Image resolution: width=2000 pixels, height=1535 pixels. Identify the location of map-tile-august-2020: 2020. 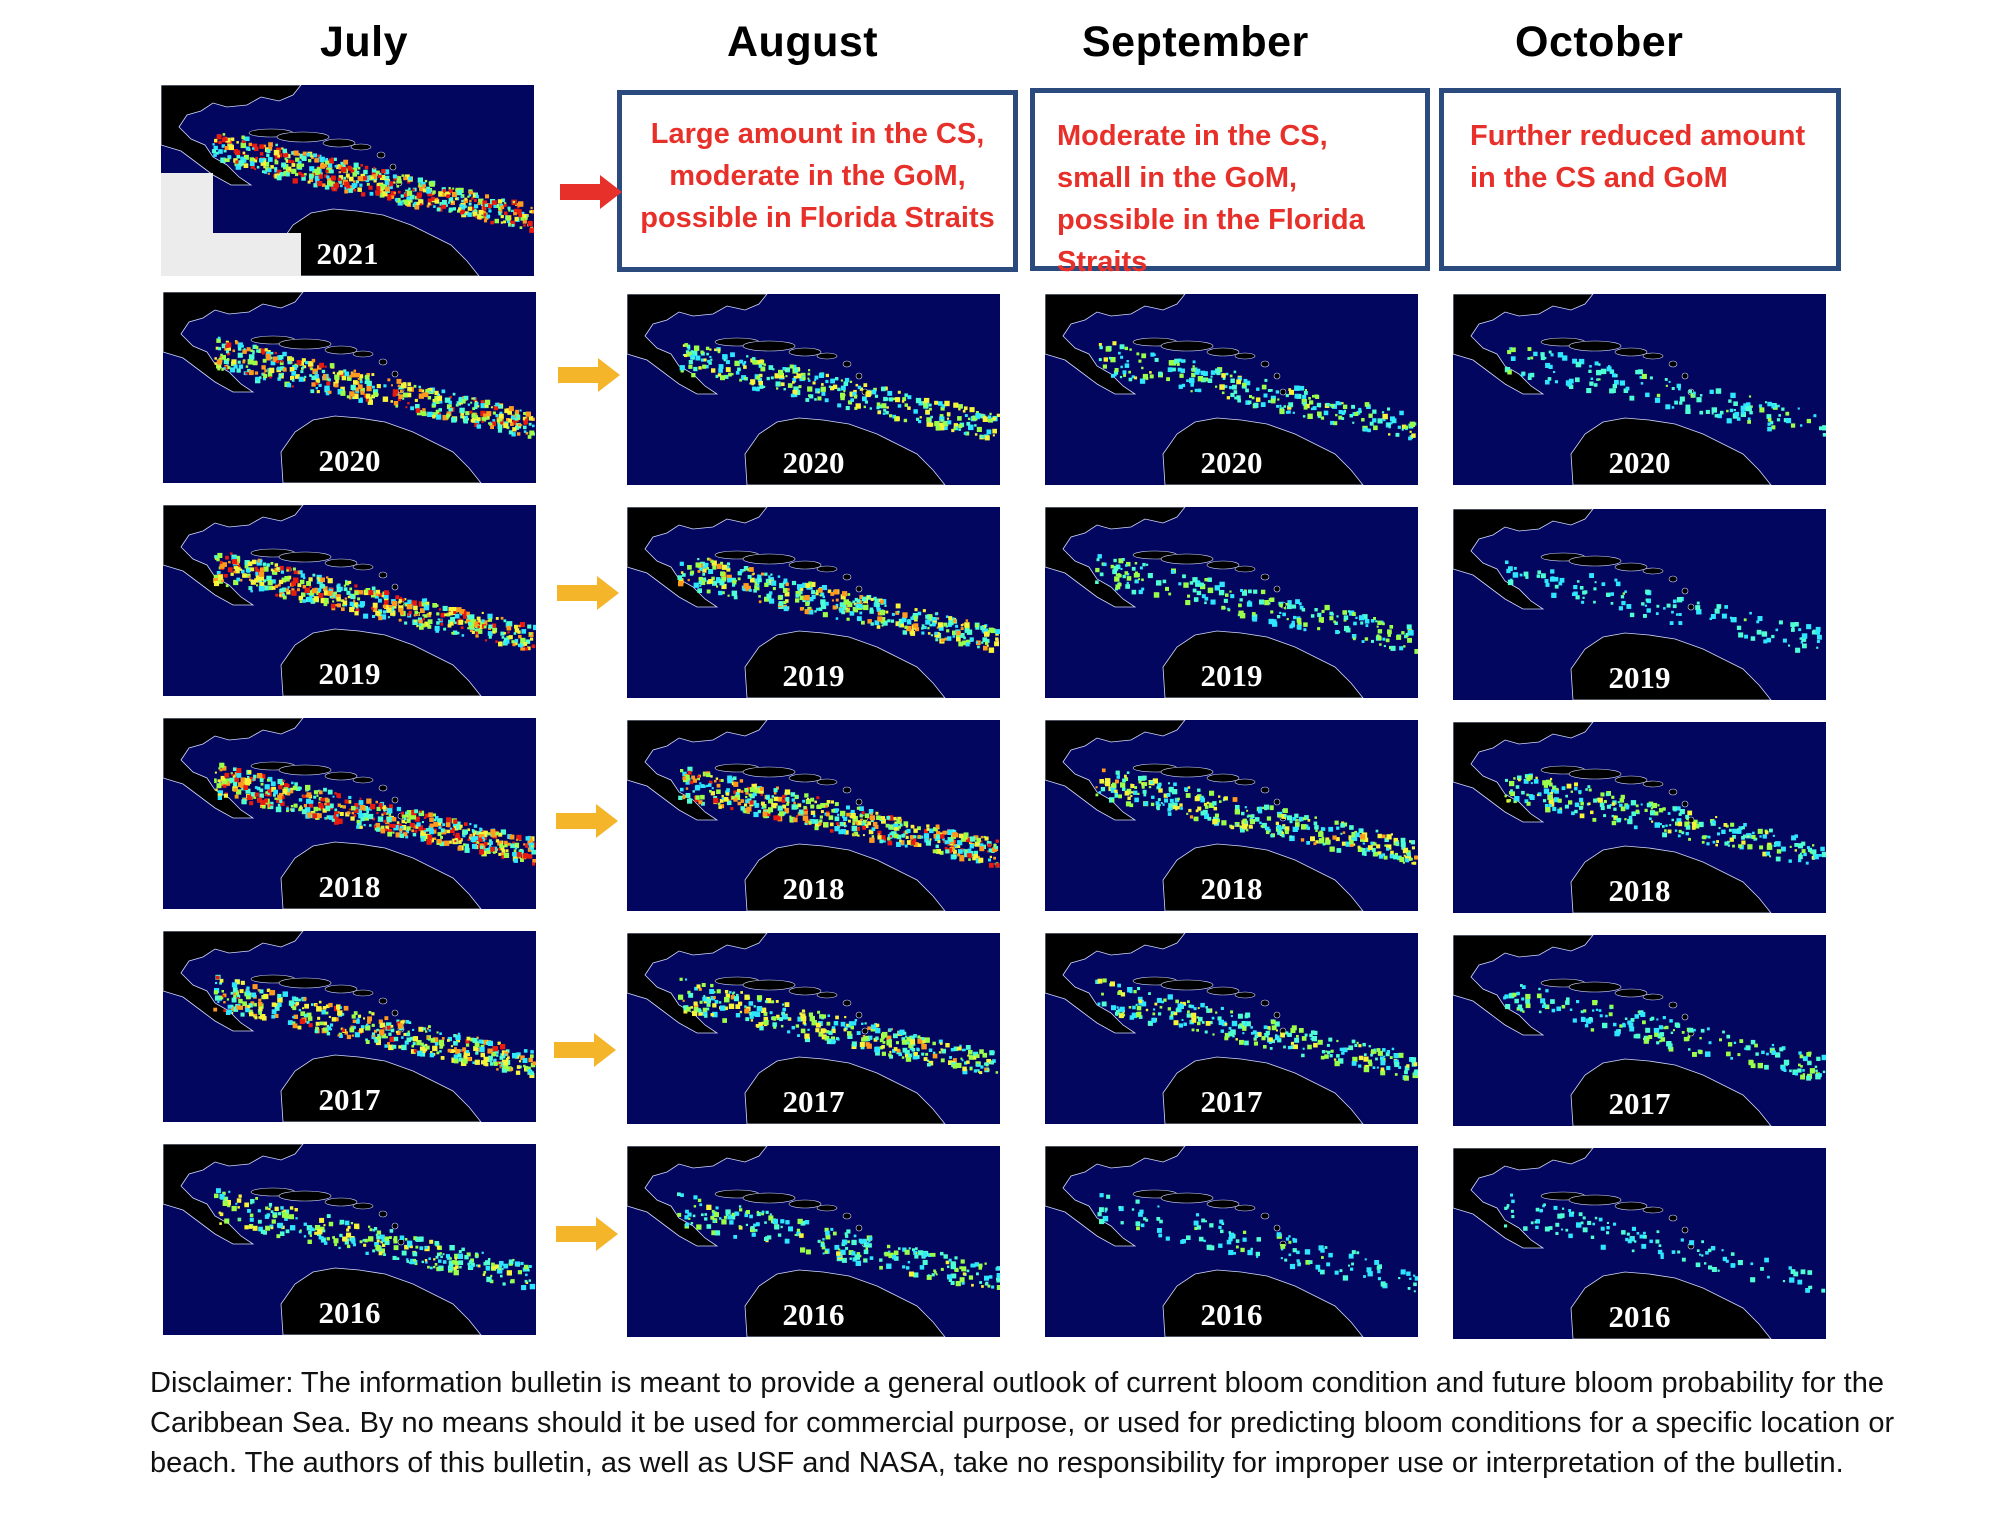
(813, 389).